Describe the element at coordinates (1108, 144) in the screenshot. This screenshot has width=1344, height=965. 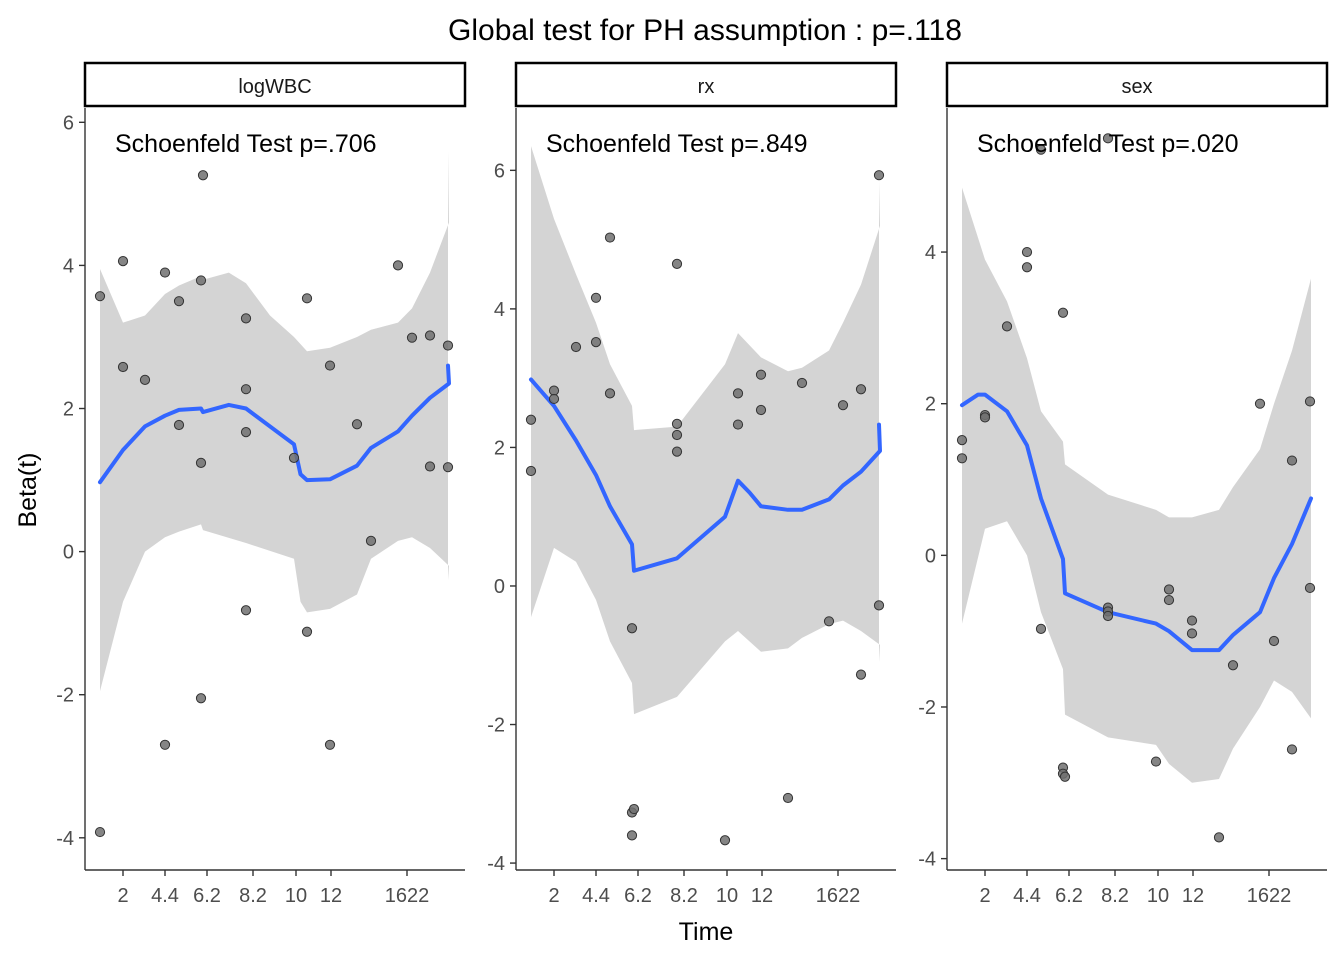
I see `schoenfeld-annotation: Schoenfeld Test p=.020` at that location.